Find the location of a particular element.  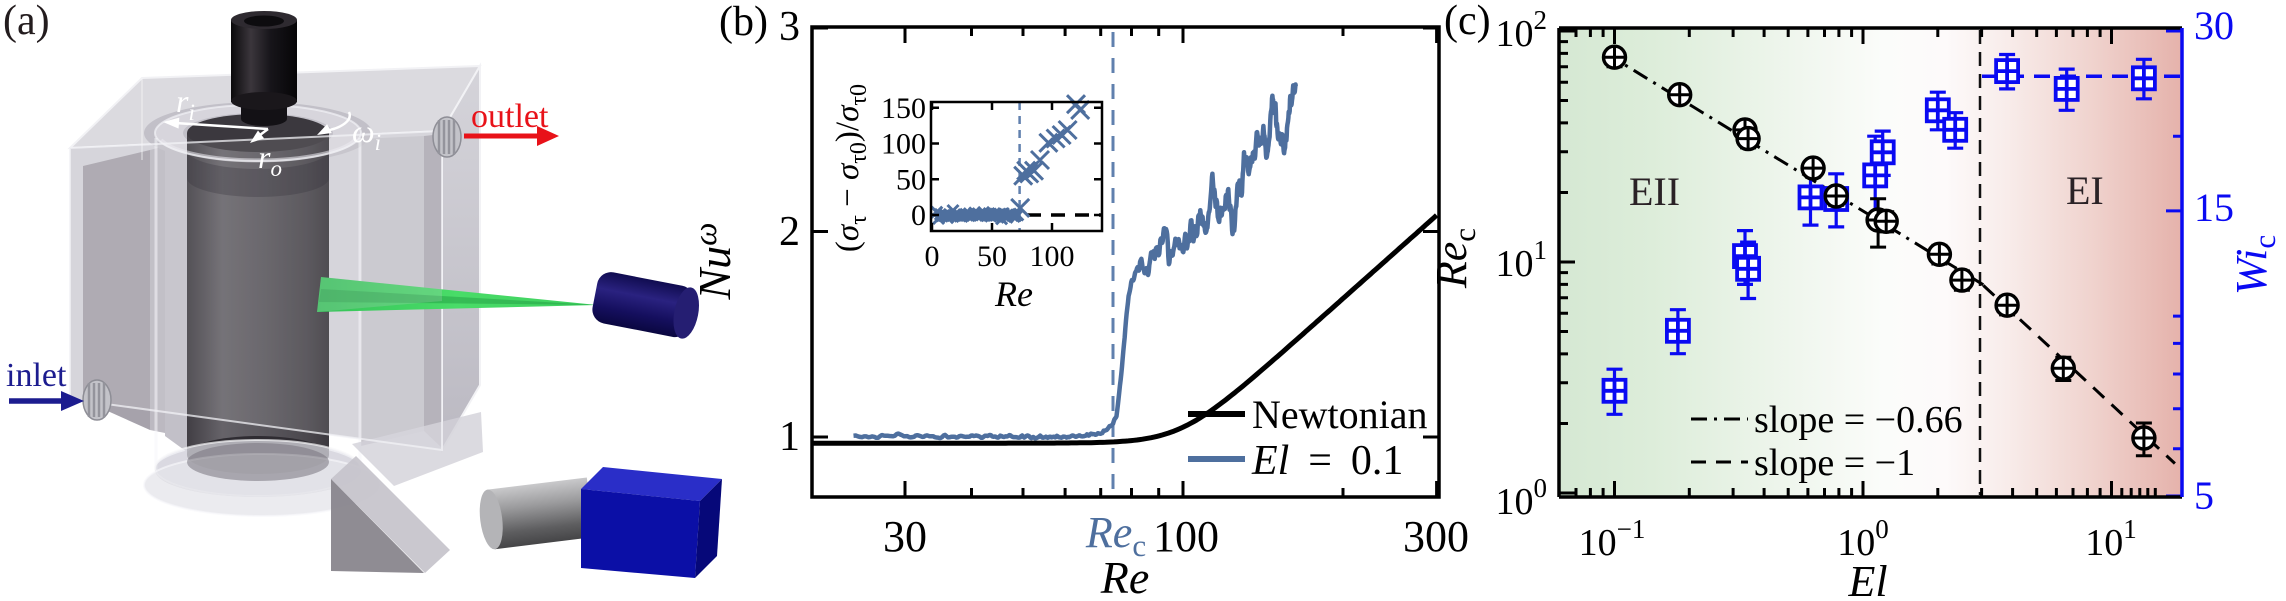

svg-text: EI is located at coordinates (2085, 190).